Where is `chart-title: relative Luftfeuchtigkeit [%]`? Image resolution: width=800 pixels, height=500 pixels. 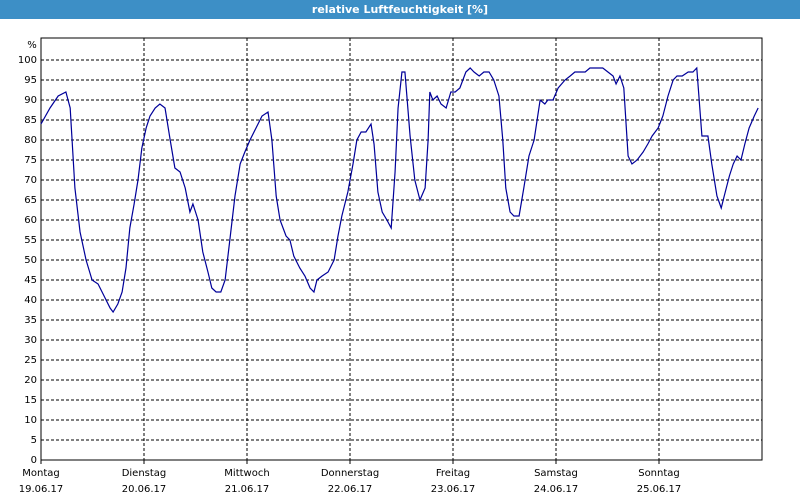 chart-title: relative Luftfeuchtigkeit [%] is located at coordinates (400, 9).